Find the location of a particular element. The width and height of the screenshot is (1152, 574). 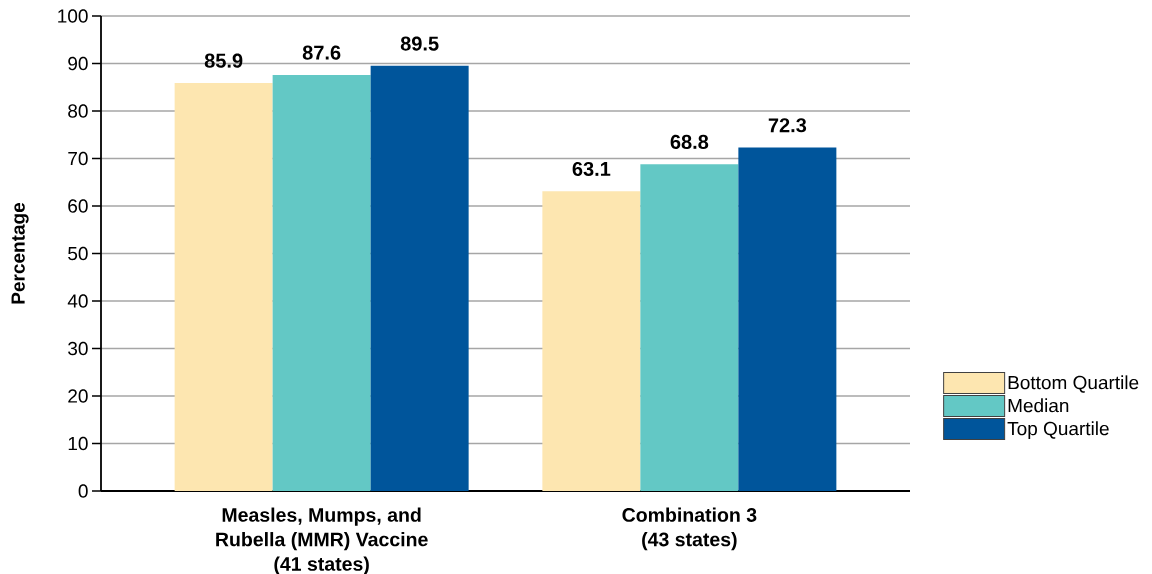

y-tick-label: 40 is located at coordinates (77, 301).